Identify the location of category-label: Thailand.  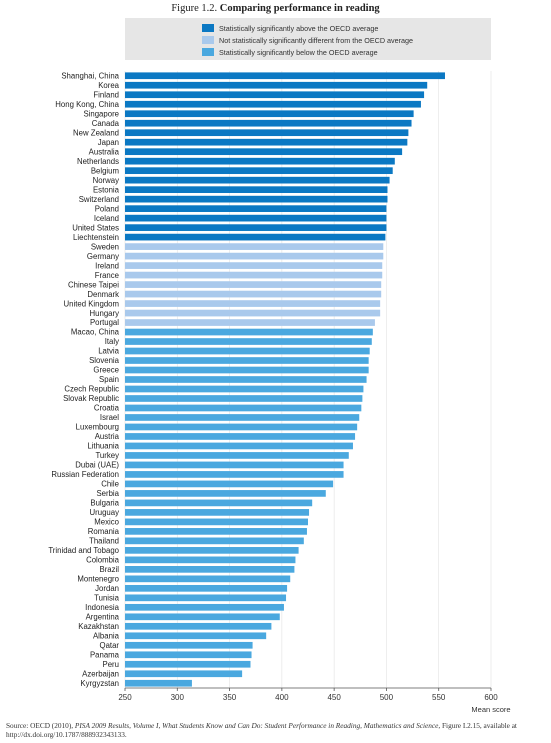
(104, 541).